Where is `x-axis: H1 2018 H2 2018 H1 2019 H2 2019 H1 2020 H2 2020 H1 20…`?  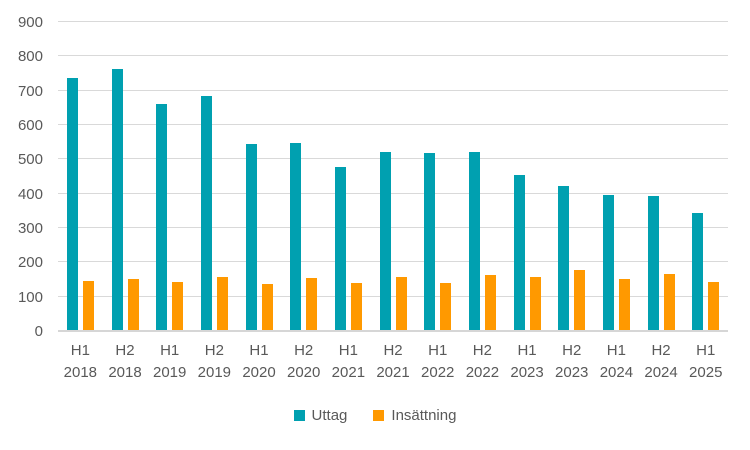
x-axis: H1 2018 H2 2018 H1 2019 H2 2019 H1 2020 H2 2020 H1 20… is located at coordinates (393, 362).